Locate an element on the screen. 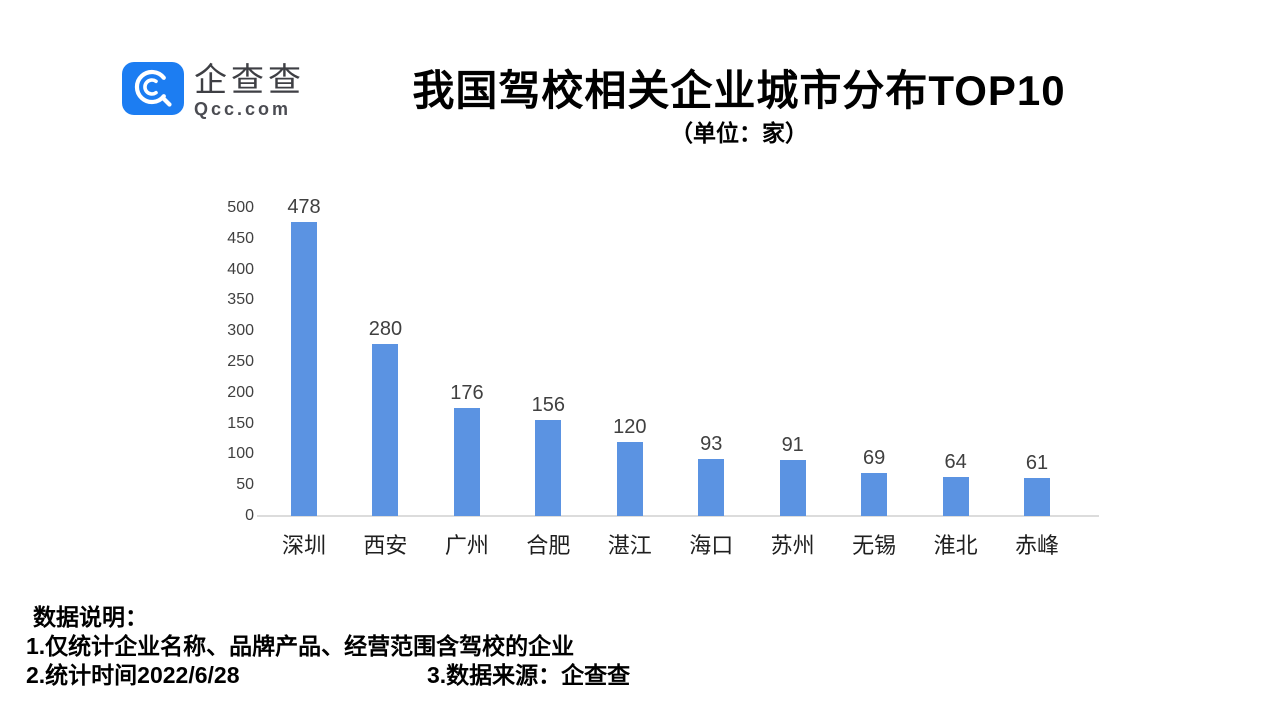 The image size is (1267, 713). bar-value-label: 120 is located at coordinates (630, 427).